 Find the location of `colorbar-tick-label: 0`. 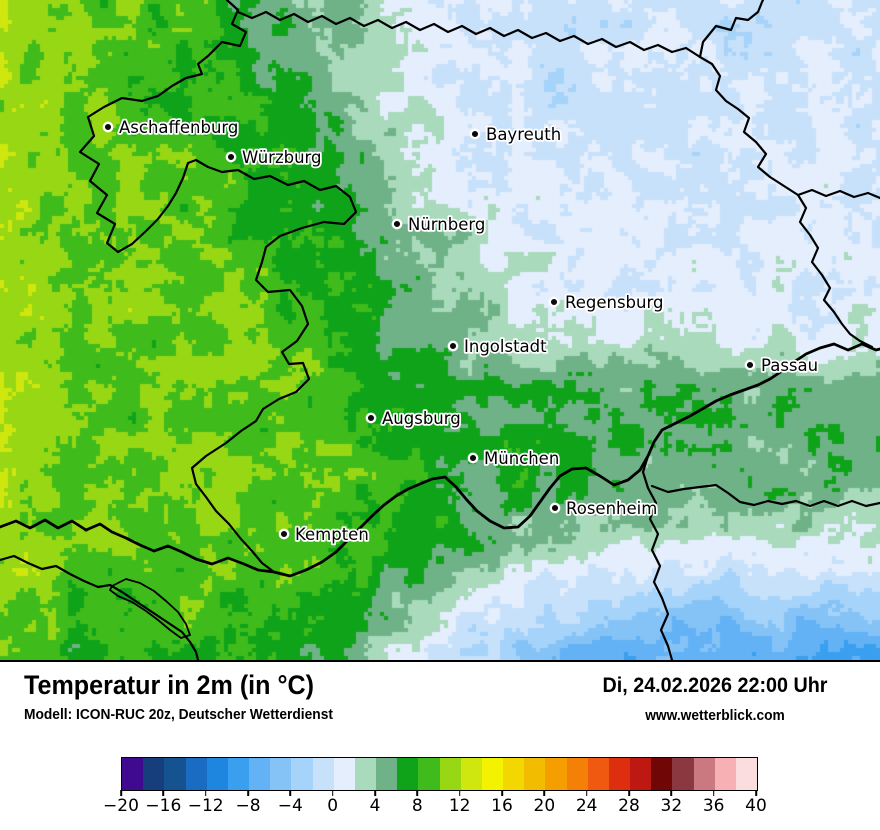

colorbar-tick-label: 0 is located at coordinates (333, 806).